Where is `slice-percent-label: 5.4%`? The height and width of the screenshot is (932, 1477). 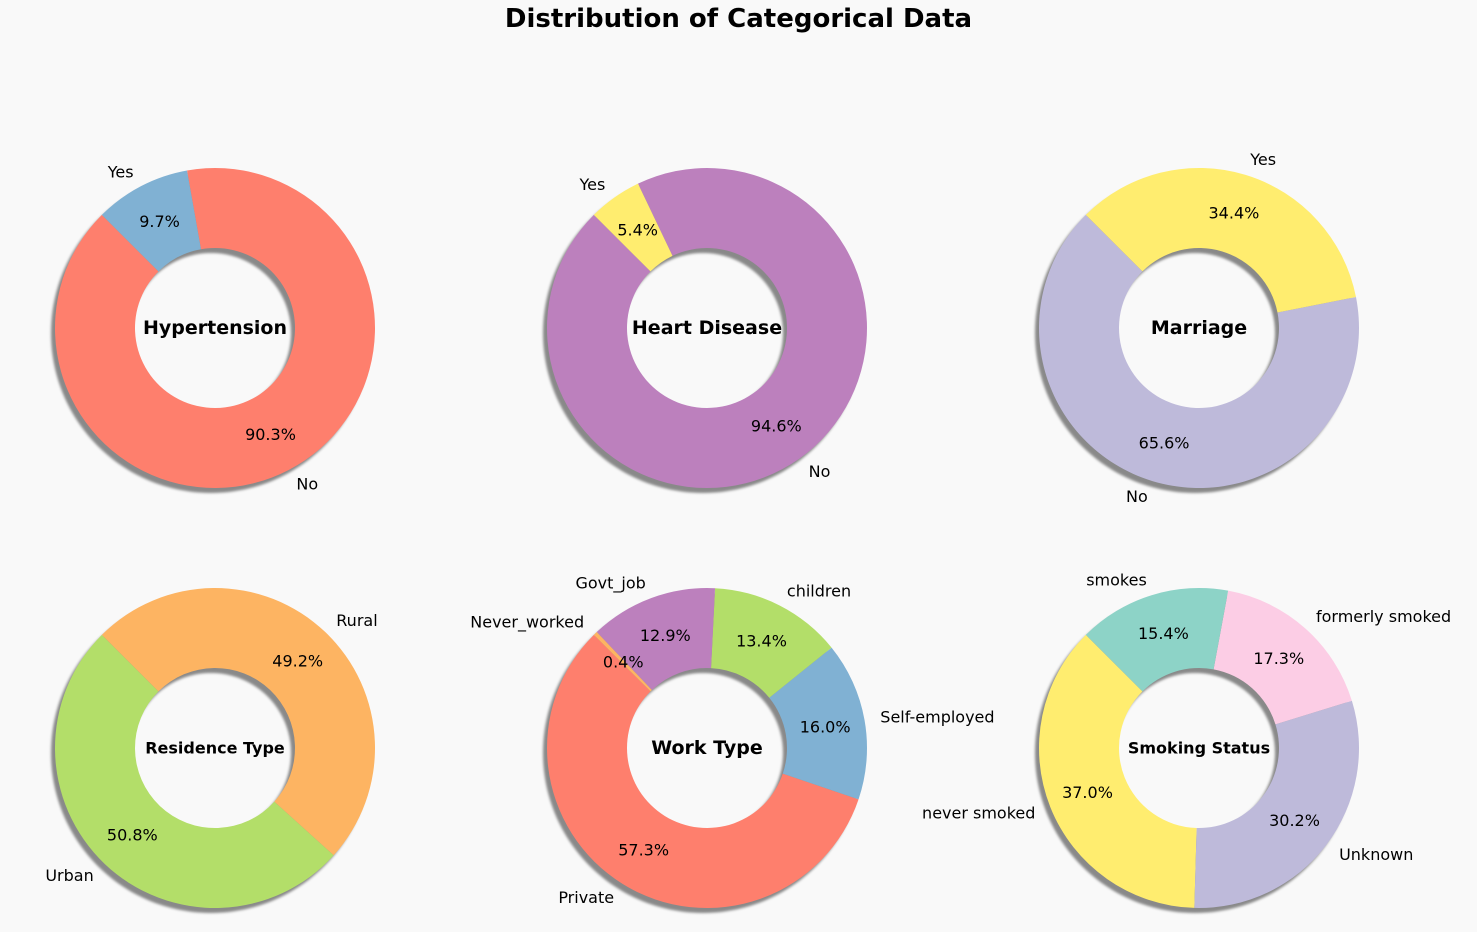 slice-percent-label: 5.4% is located at coordinates (637, 230).